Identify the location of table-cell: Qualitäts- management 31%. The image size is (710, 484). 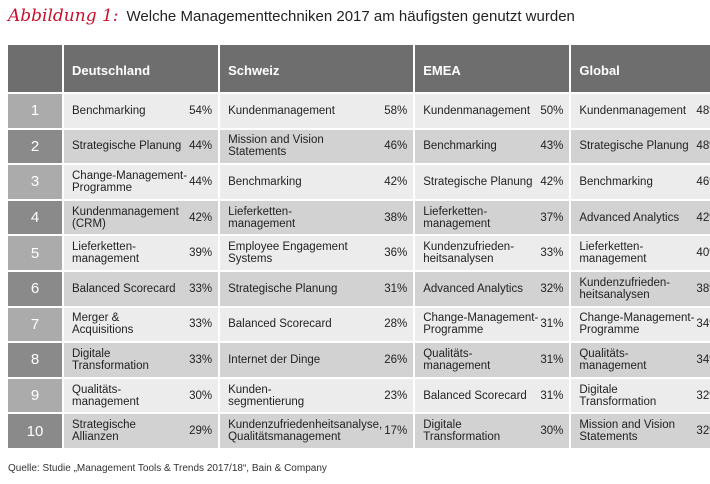
(492, 360).